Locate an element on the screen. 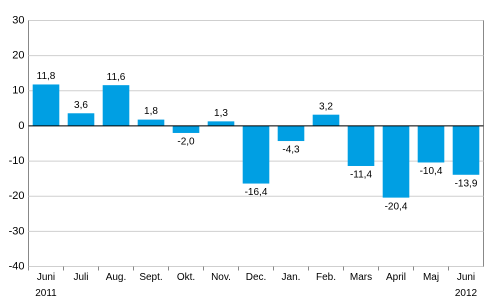  x-sublabel: 2012 is located at coordinates (466, 293).